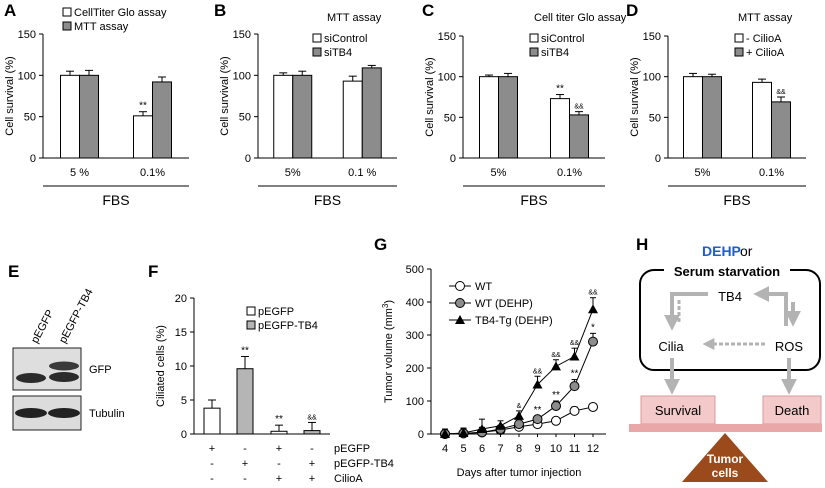 The width and height of the screenshot is (825, 488). I want to click on condition-label-f: CilioA, so click(348, 479).